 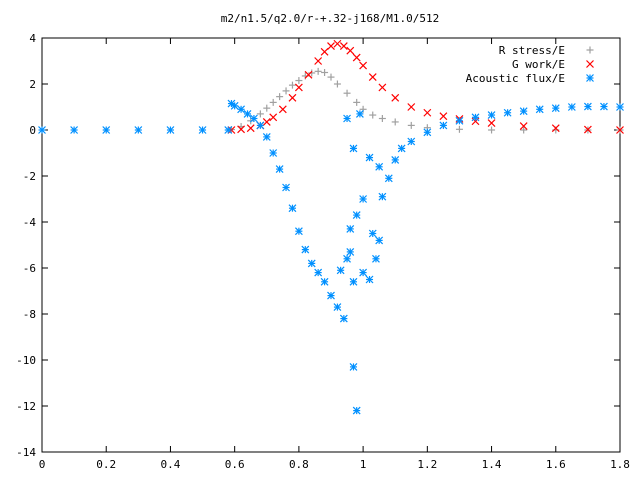 I want to click on y-tick-label: 0, so click(x=32, y=130).